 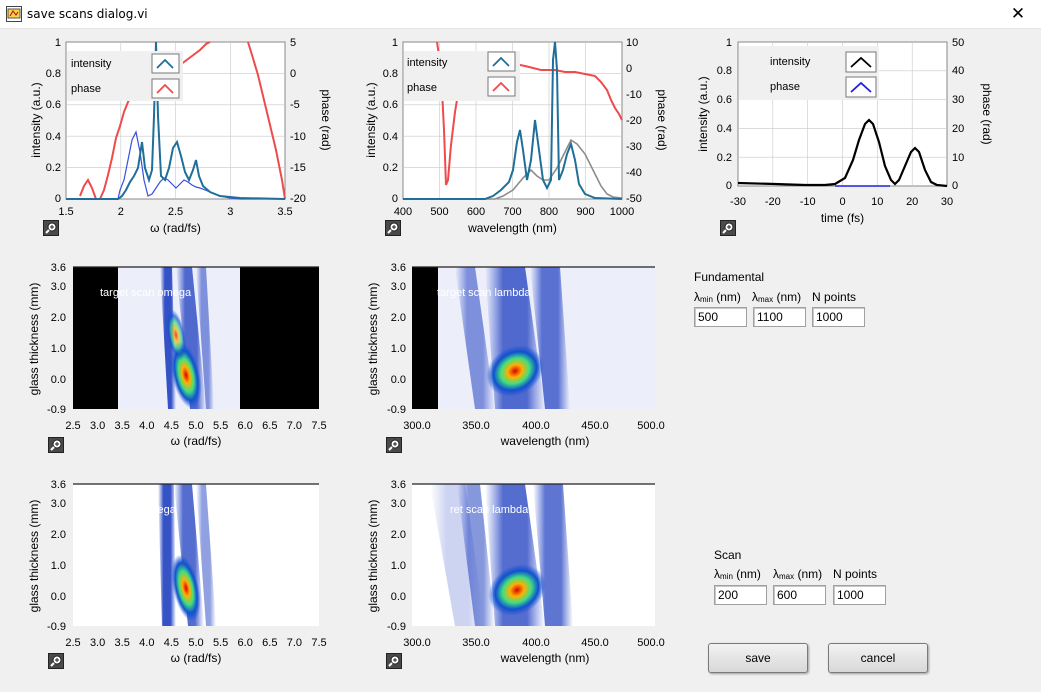 I want to click on svg-text: 0.4, so click(x=390, y=137).